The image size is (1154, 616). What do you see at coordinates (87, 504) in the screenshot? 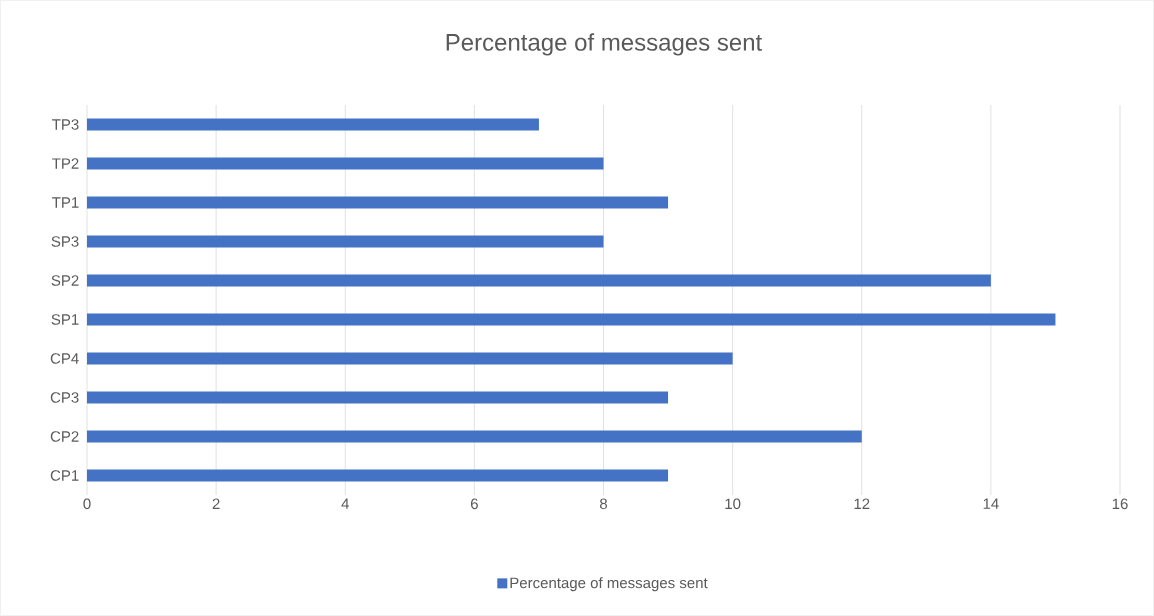
I see `x-tick-label: 0` at bounding box center [87, 504].